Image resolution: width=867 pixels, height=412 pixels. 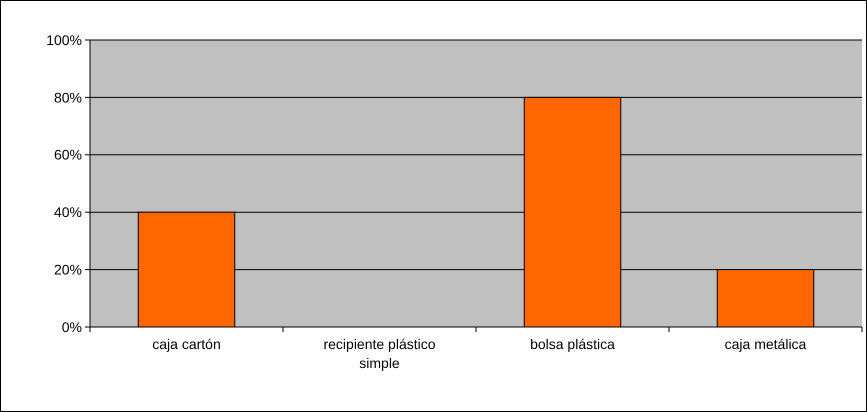 What do you see at coordinates (379, 353) in the screenshot?
I see `x-tick-label: recipiente plástico simple` at bounding box center [379, 353].